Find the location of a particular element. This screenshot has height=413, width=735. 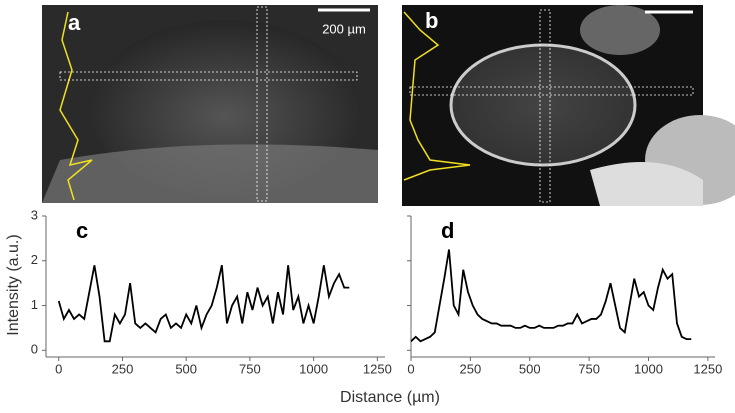

panel-label: b is located at coordinates (431, 20).